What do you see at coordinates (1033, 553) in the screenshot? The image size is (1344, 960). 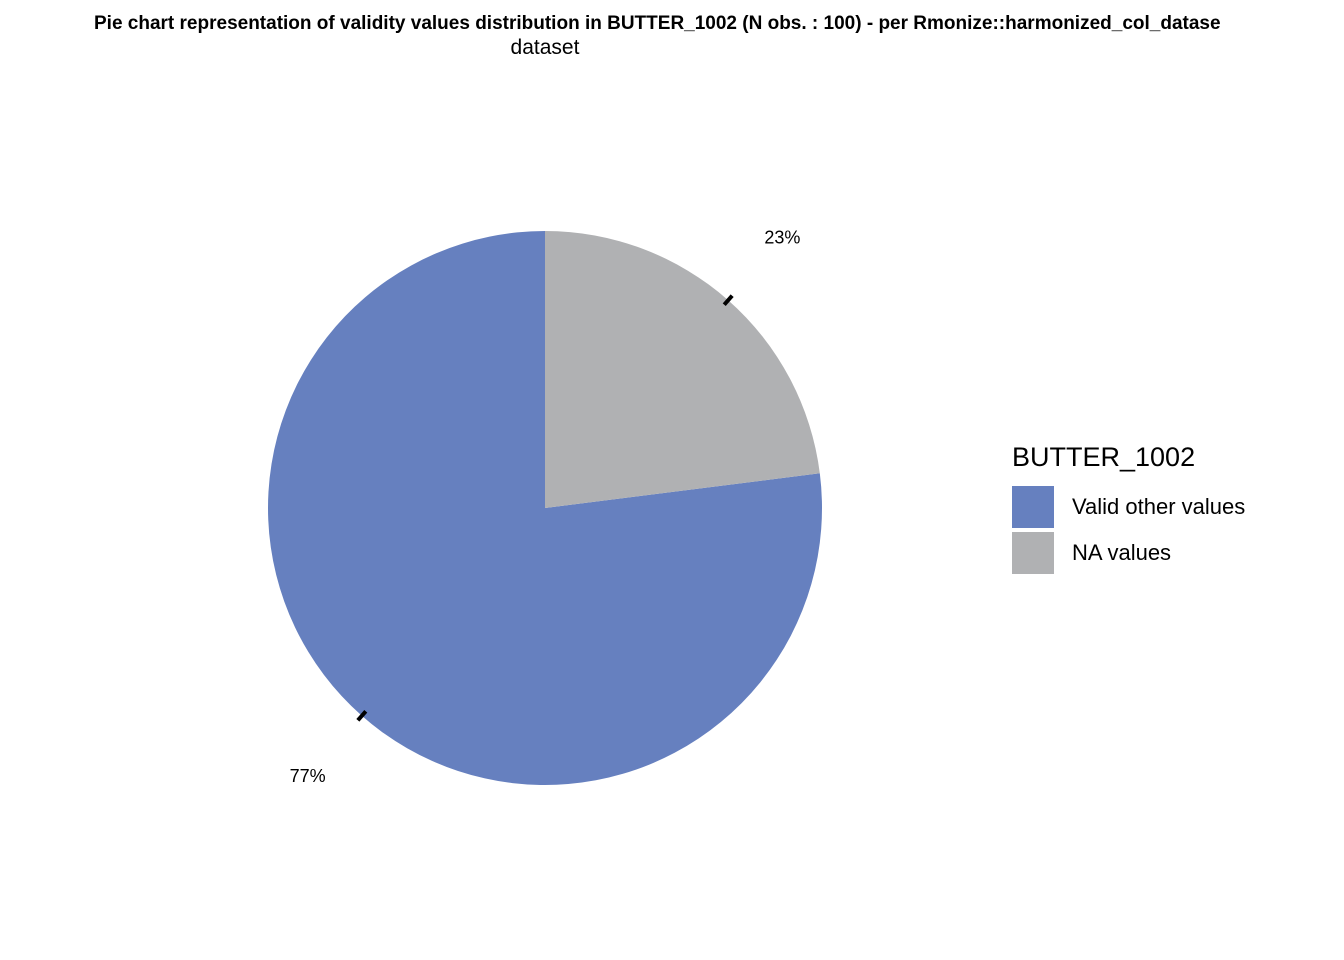 I see `legend-key-na` at bounding box center [1033, 553].